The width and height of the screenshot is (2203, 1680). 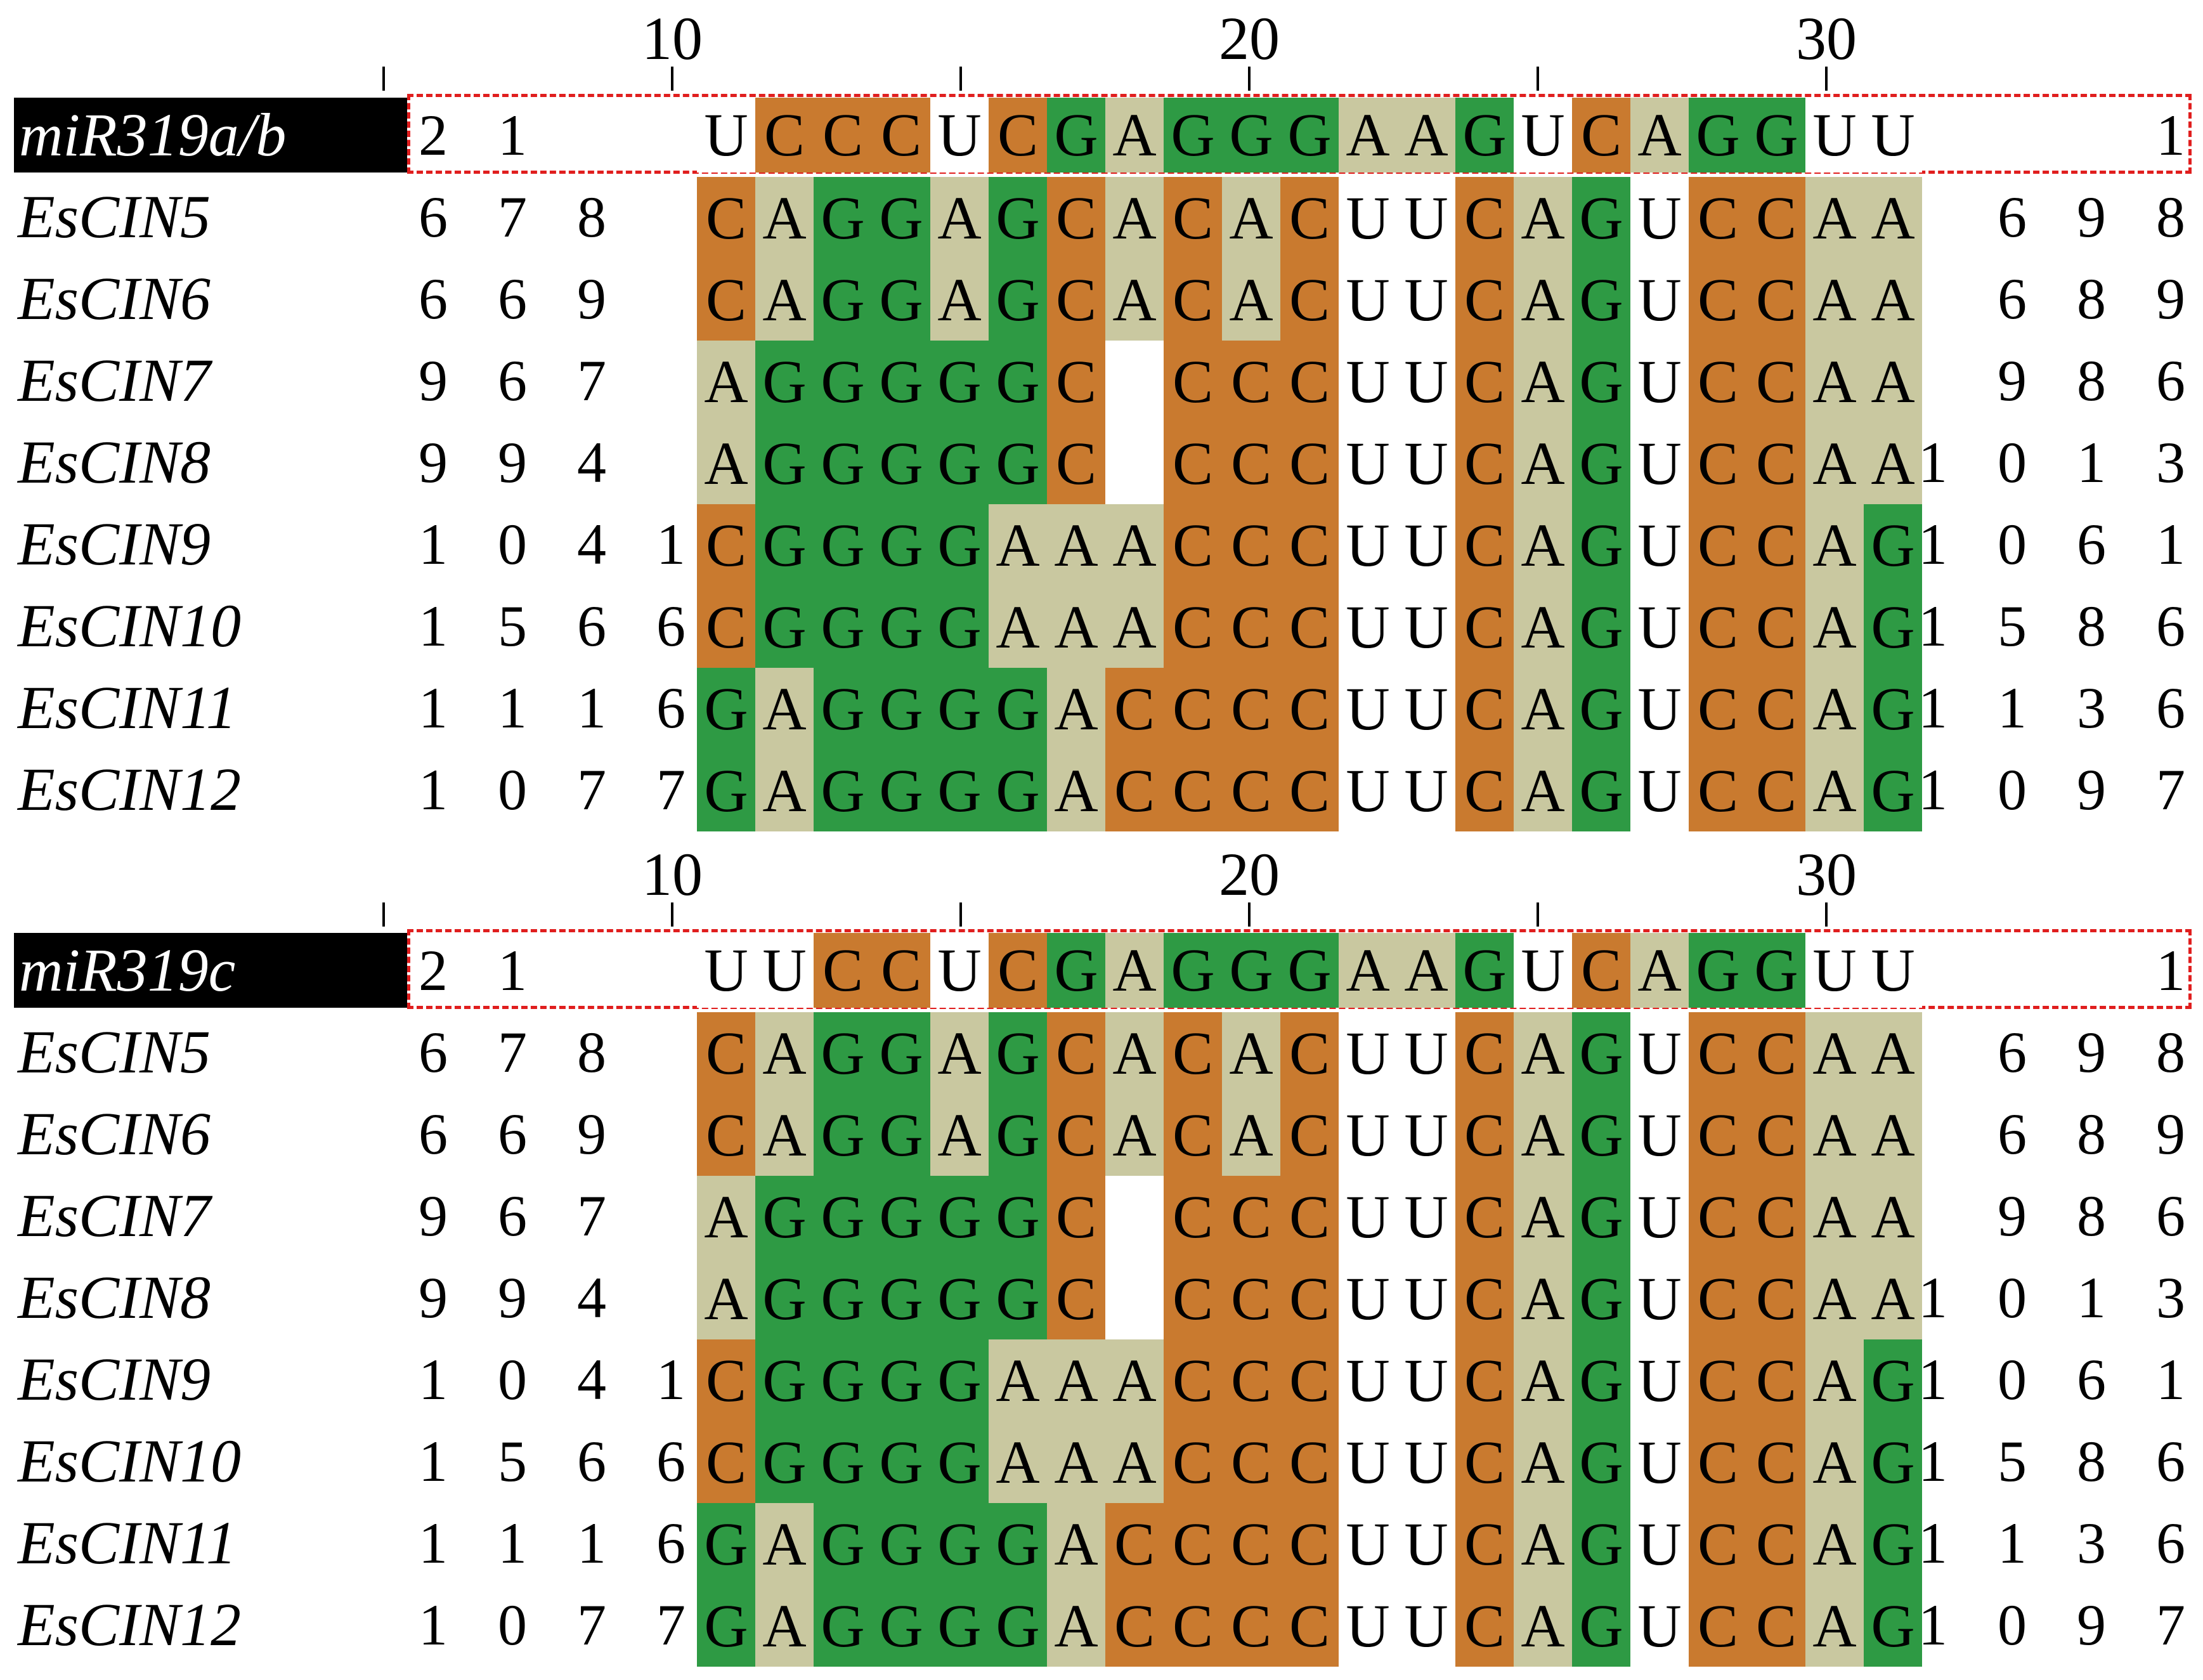 I want to click on end-position: 6 9 8, so click(x=2100, y=217).